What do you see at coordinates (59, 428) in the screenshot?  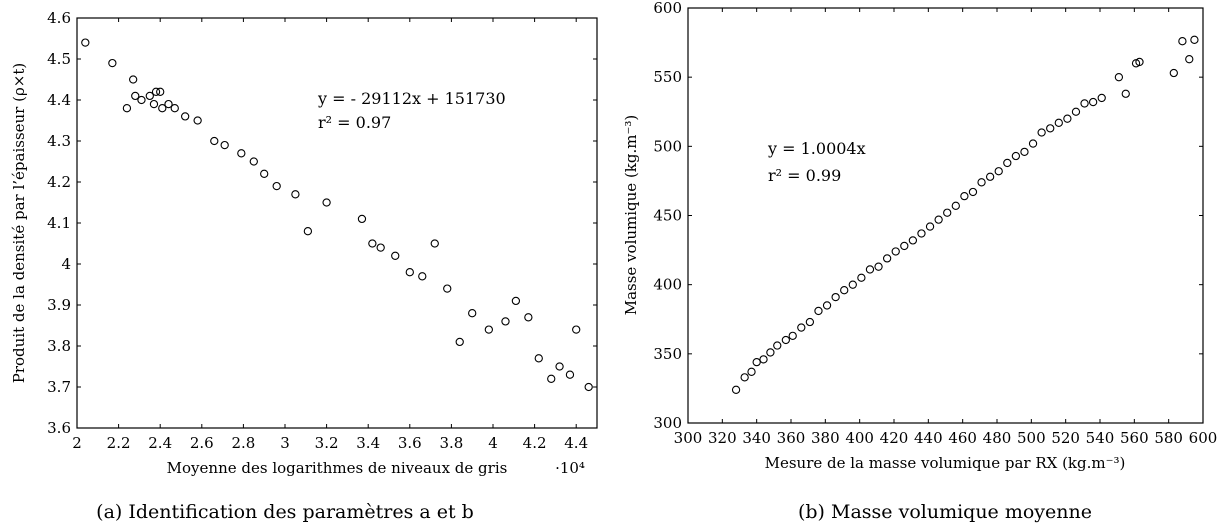 I see `y-tick-label: 3.6` at bounding box center [59, 428].